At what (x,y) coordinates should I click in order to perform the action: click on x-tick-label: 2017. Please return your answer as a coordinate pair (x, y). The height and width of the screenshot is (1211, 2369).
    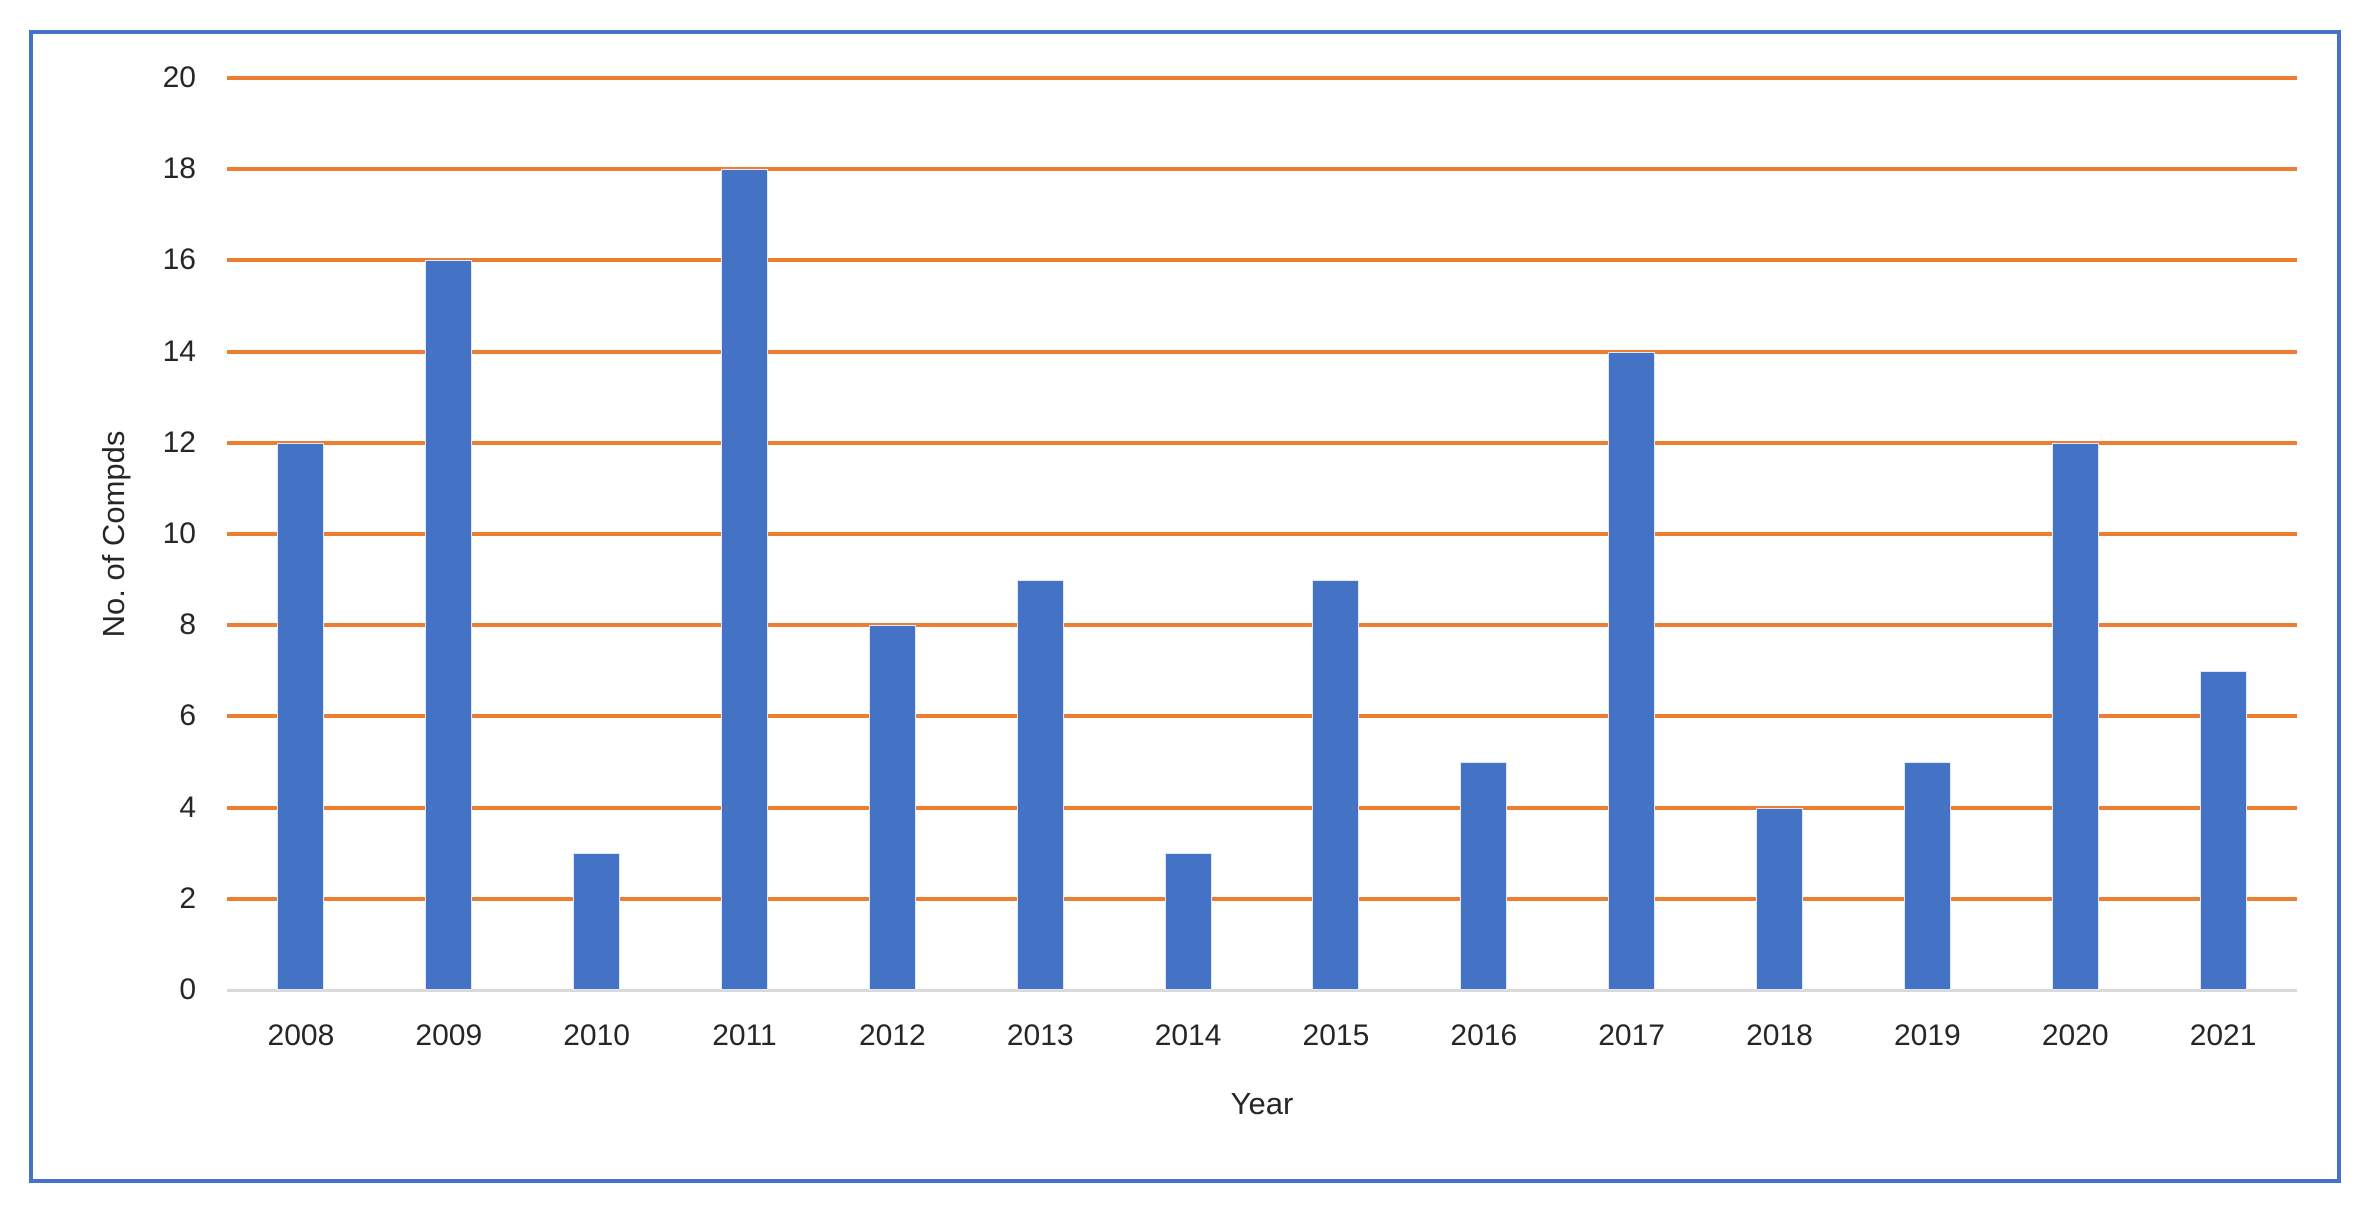
    Looking at the image, I should click on (1631, 1035).